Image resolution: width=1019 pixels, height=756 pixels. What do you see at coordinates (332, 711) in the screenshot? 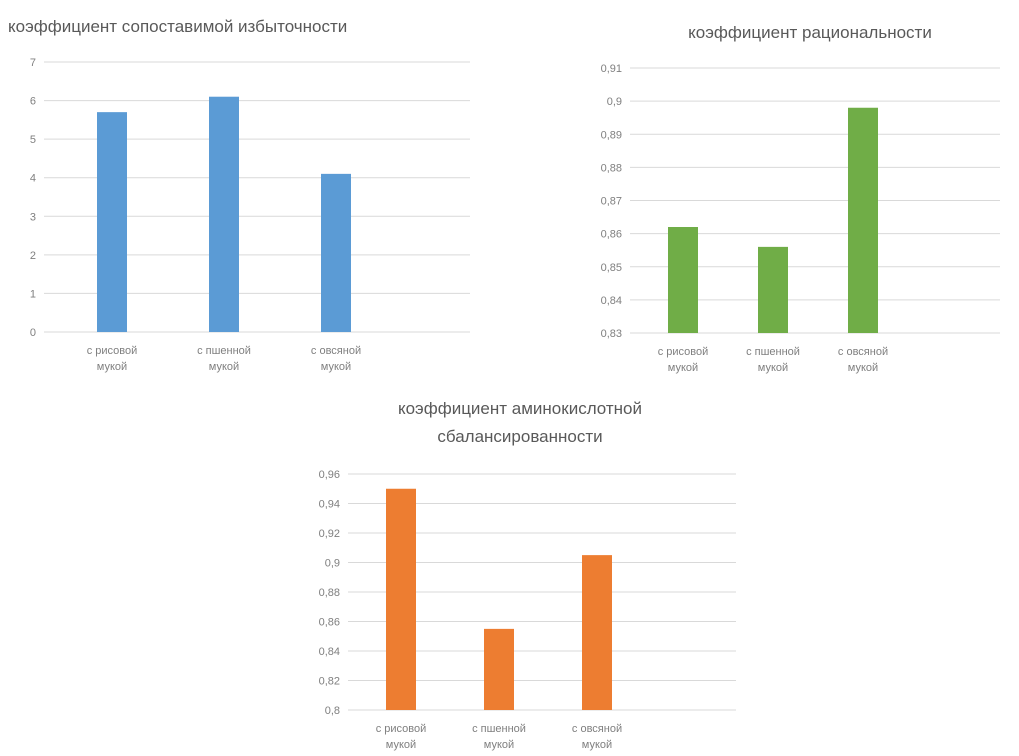
I see `y-tick-label: 0,8` at bounding box center [332, 711].